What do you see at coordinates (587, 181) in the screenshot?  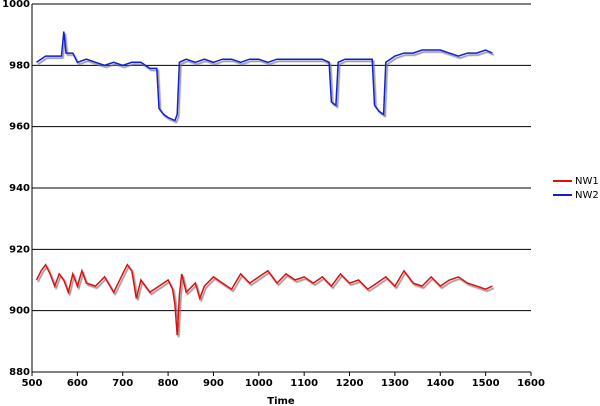 I see `legend-label: NW1` at bounding box center [587, 181].